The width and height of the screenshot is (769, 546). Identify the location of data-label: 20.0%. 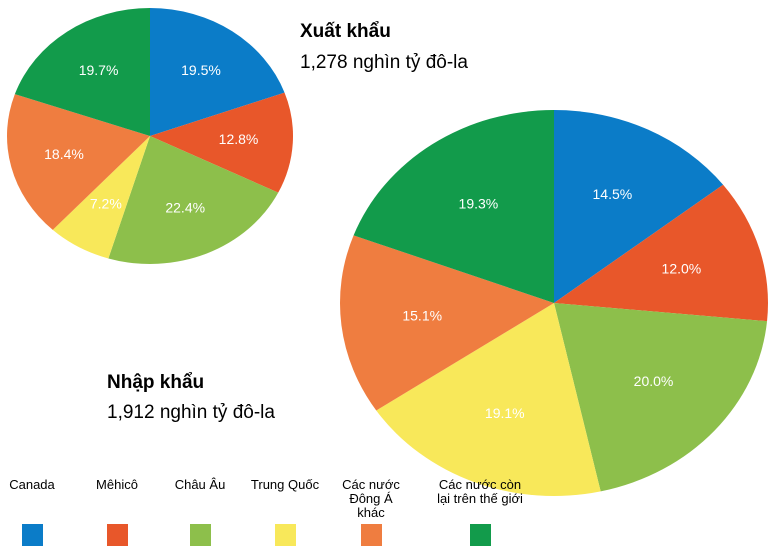
(654, 381).